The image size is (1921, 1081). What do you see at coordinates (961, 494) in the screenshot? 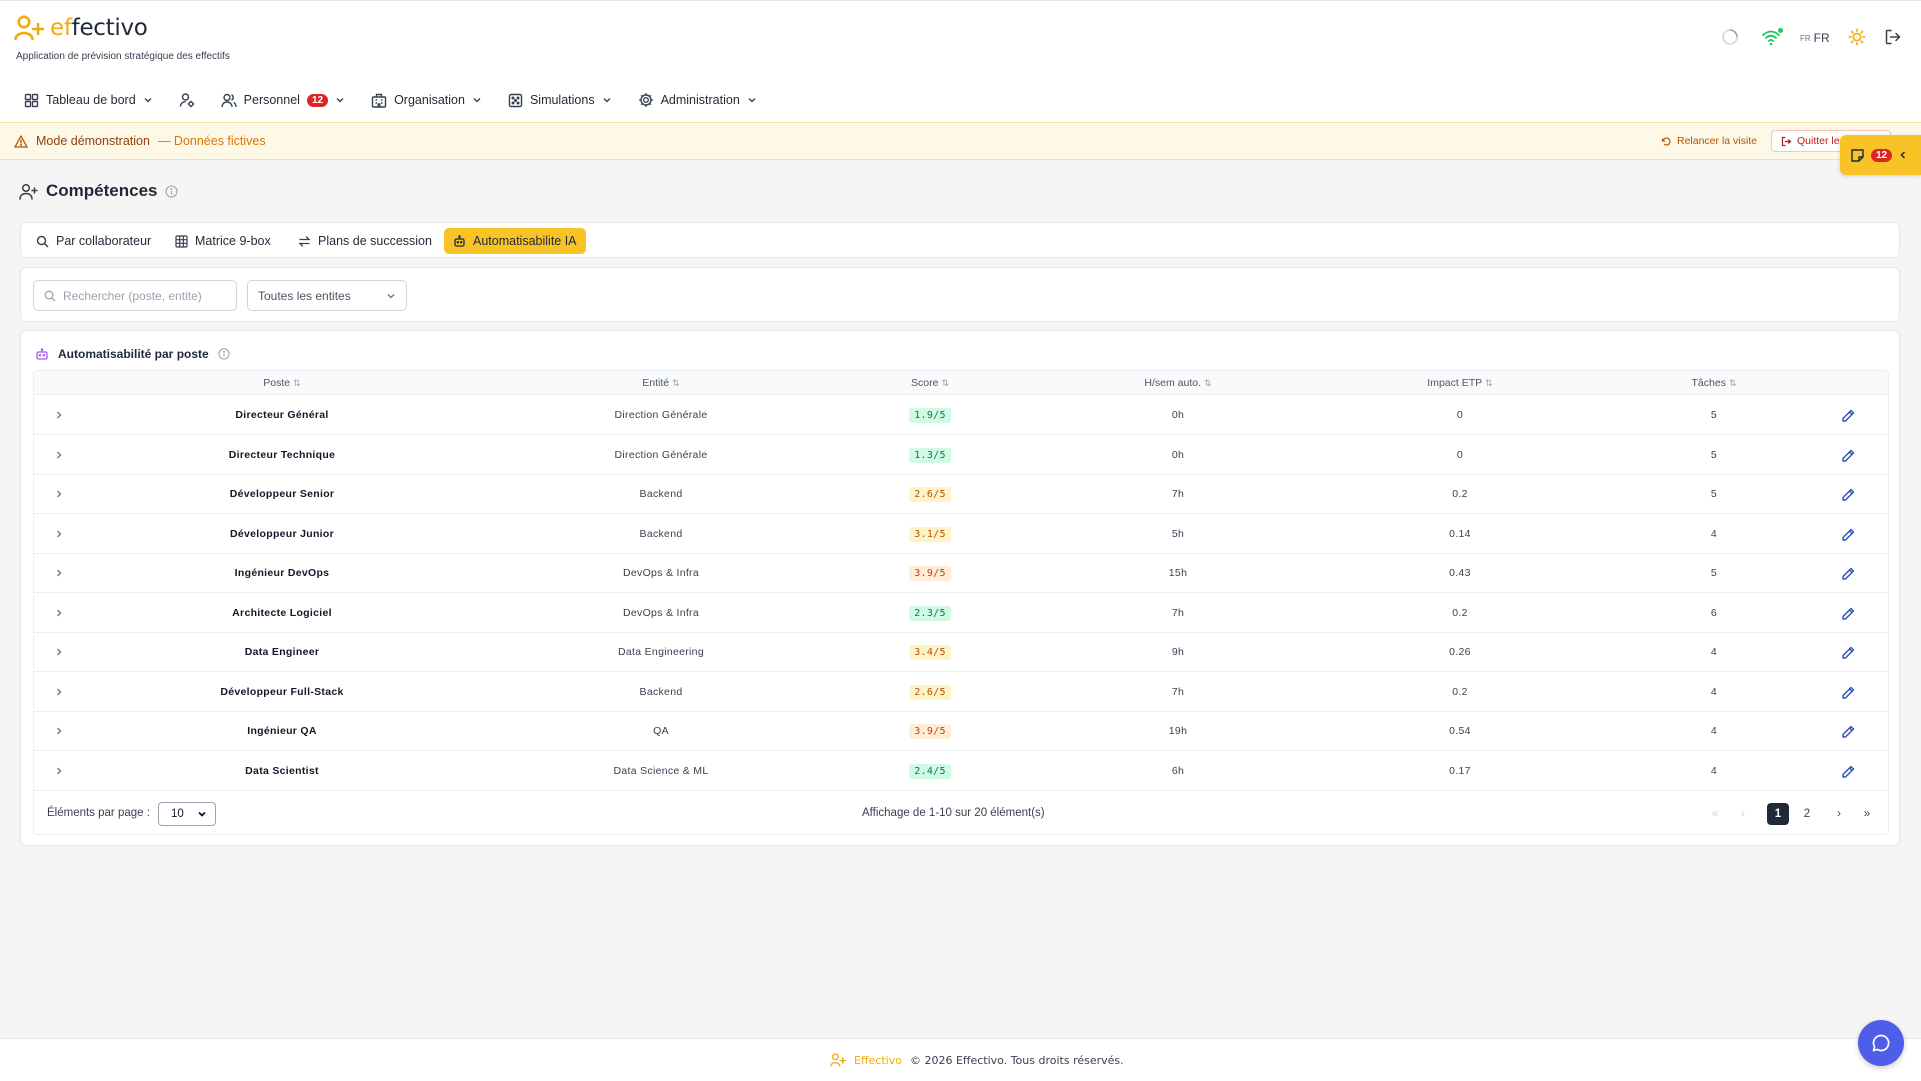
I see `table-row: Développeur Senior Backend 2.6/5 7h 0.2 5` at bounding box center [961, 494].